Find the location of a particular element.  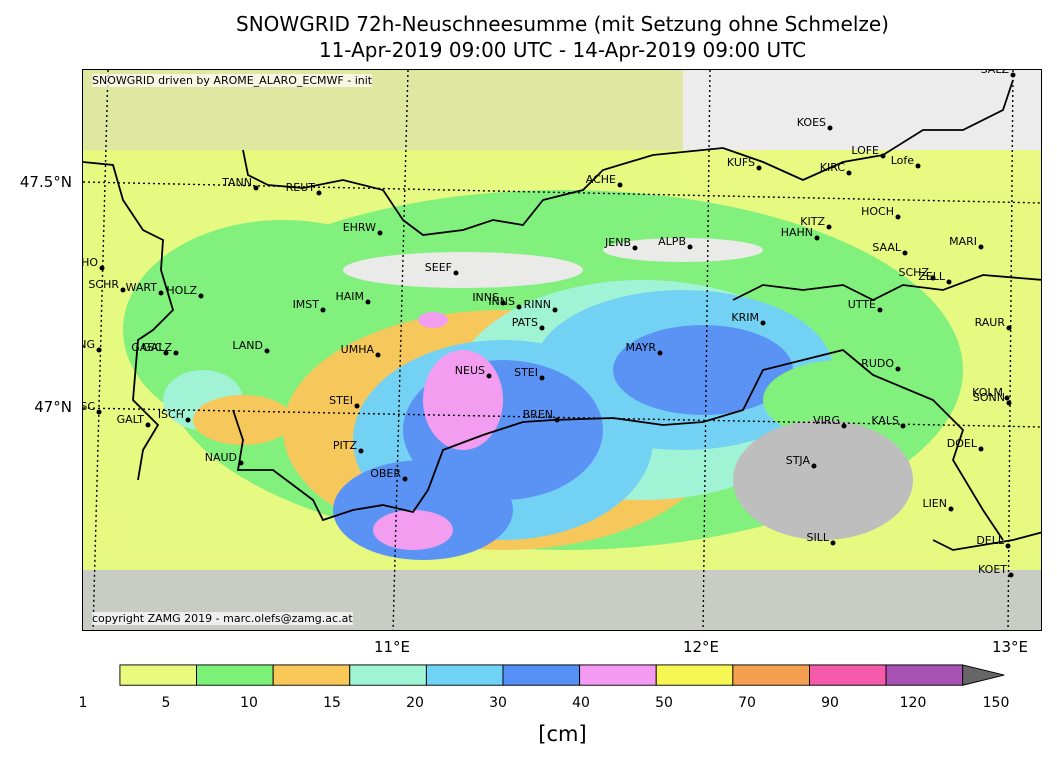

station-label: SCHR is located at coordinates (103, 284).